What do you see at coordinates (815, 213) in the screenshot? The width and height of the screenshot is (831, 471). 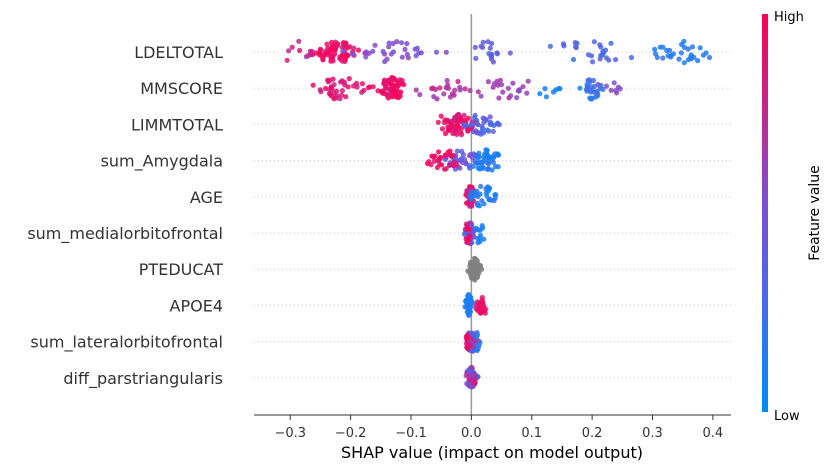 I see `colorbar-title: Feature value` at bounding box center [815, 213].